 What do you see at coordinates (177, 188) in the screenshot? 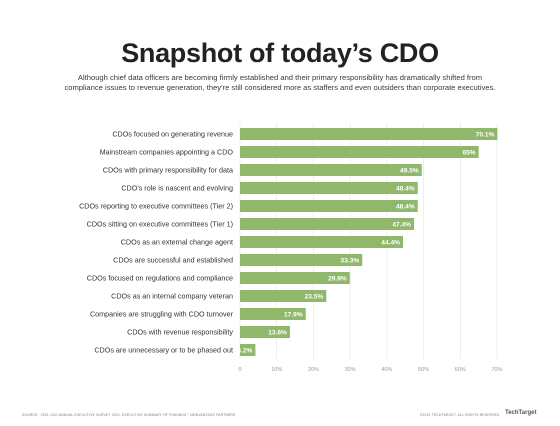
I see `category-label: CDO's role is nascent and evolving` at bounding box center [177, 188].